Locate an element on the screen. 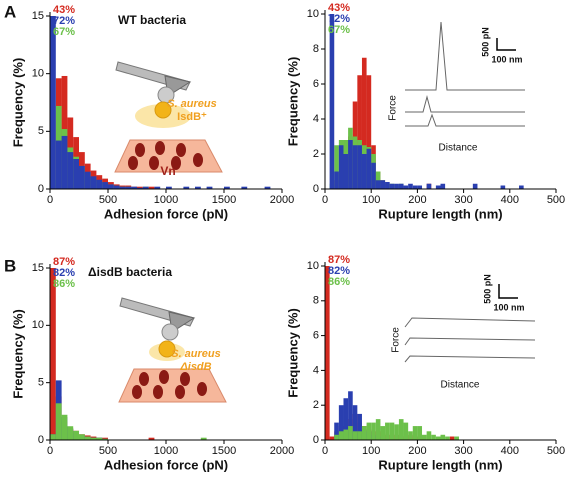  legend-label: 87% is located at coordinates (64, 262).